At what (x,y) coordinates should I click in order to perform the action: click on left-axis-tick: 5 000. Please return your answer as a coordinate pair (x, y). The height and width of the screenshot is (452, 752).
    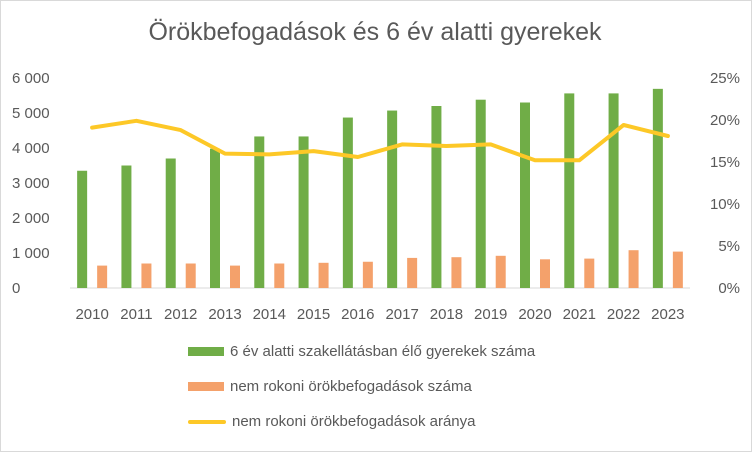
    Looking at the image, I should click on (31, 113).